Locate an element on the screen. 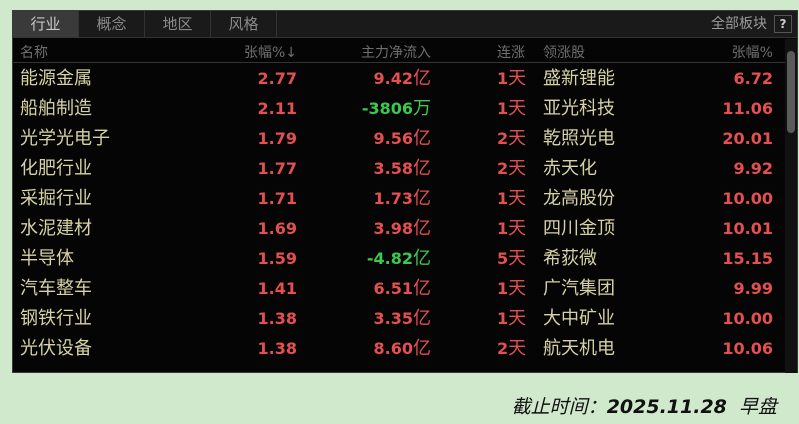 Image resolution: width=799 pixels, height=424 pixels. lead-stock: 广汽集团 is located at coordinates (579, 288).